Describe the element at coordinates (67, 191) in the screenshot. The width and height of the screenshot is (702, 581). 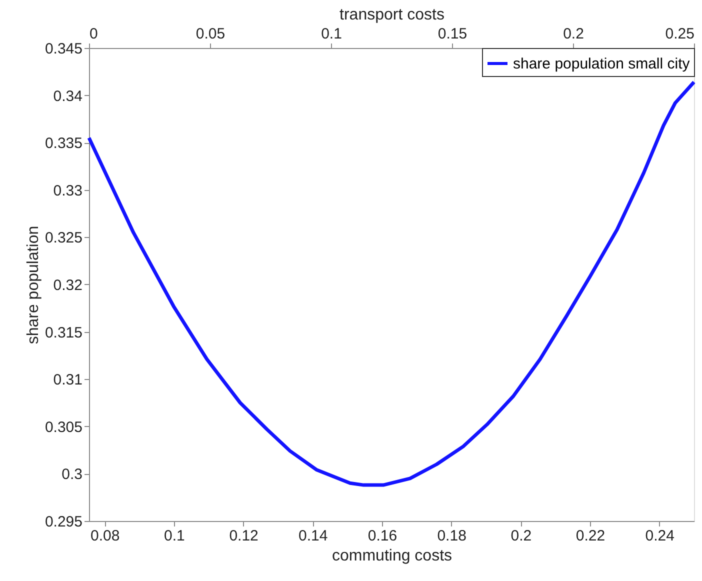
I see `y-tick-label: 0.33` at that location.